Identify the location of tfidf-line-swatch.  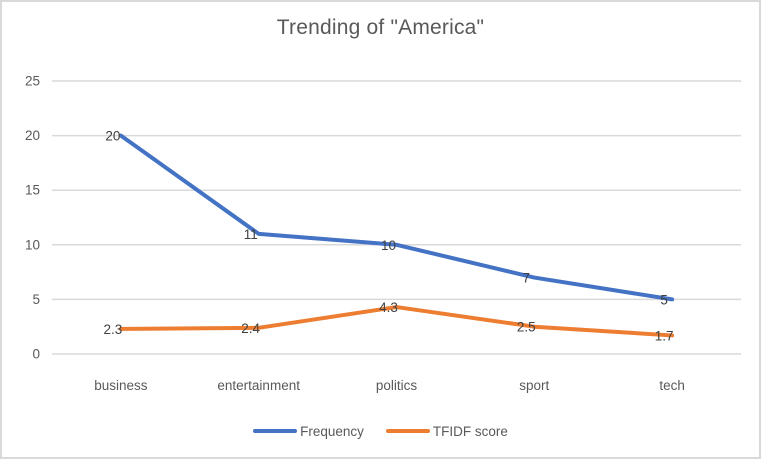
(407, 431).